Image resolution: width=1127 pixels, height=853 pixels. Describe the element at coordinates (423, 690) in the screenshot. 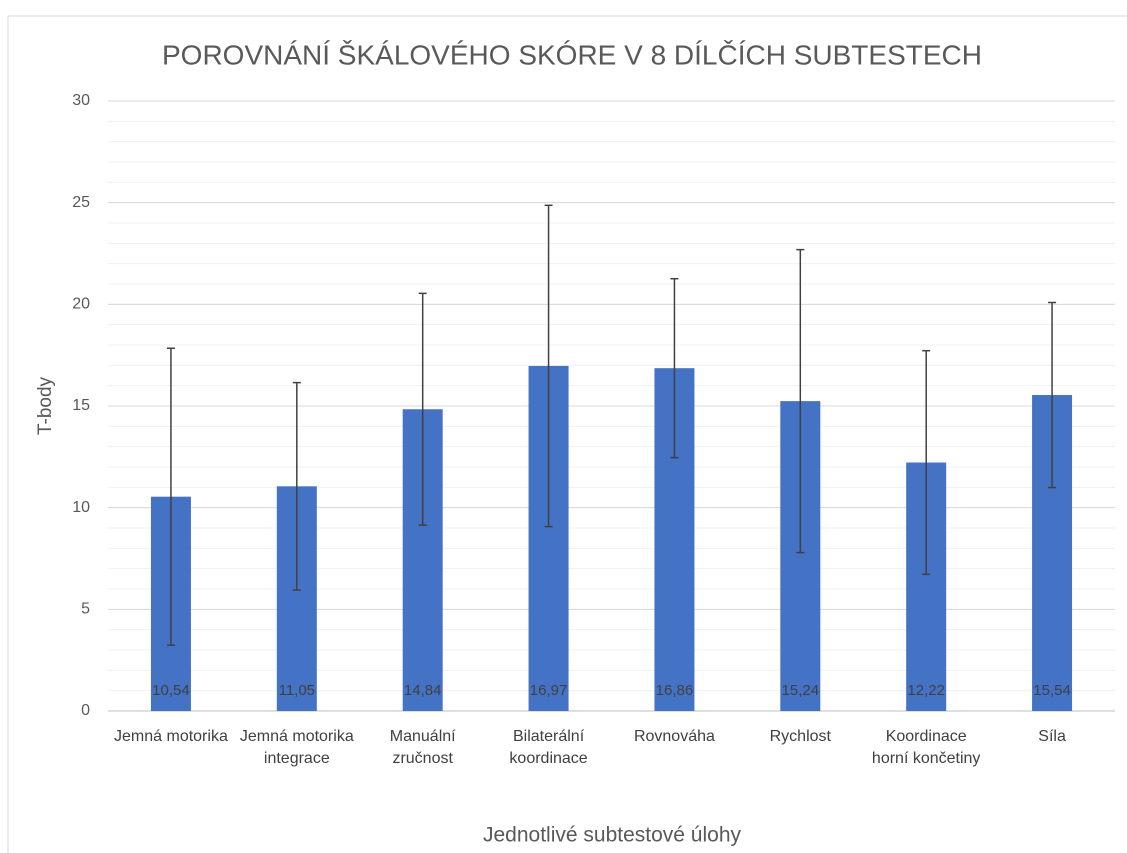

I see `data-label: 14,84` at that location.